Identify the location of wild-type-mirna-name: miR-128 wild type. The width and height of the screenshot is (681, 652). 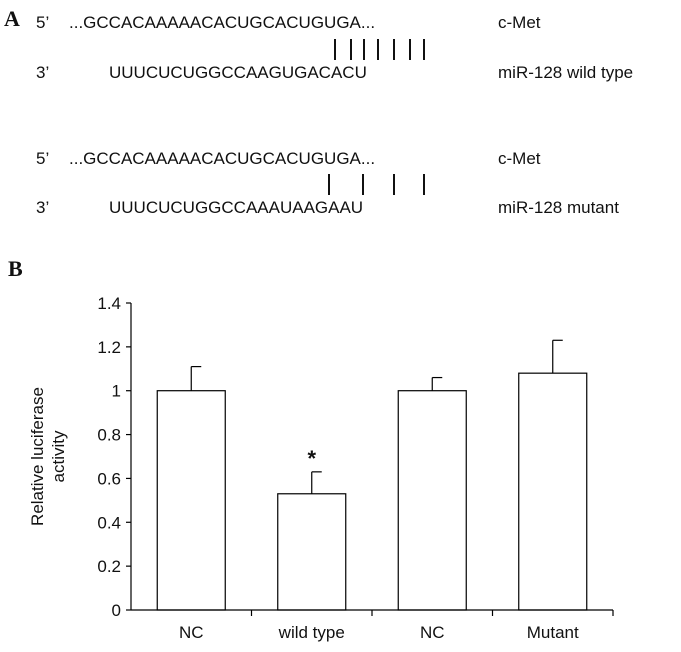
(566, 72).